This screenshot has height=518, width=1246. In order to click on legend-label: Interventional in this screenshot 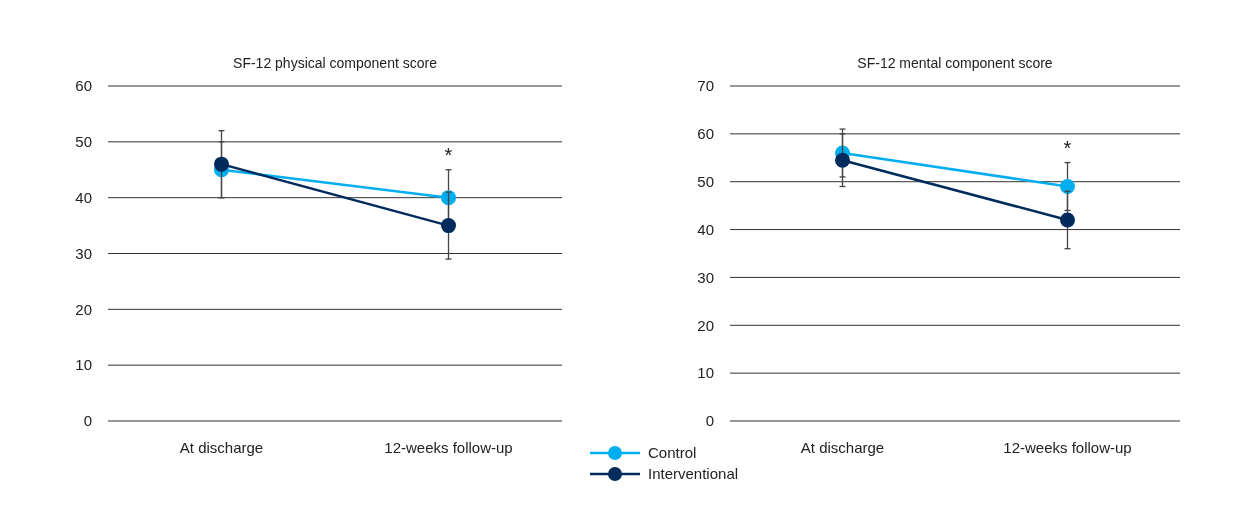, I will do `click(693, 474)`.